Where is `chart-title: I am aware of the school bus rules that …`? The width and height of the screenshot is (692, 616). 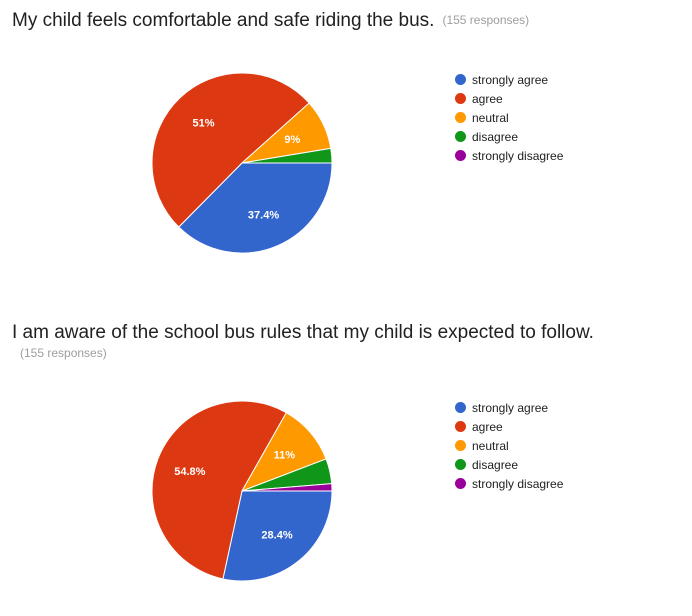
chart-title: I am aware of the school bus rules that … is located at coordinates (303, 332).